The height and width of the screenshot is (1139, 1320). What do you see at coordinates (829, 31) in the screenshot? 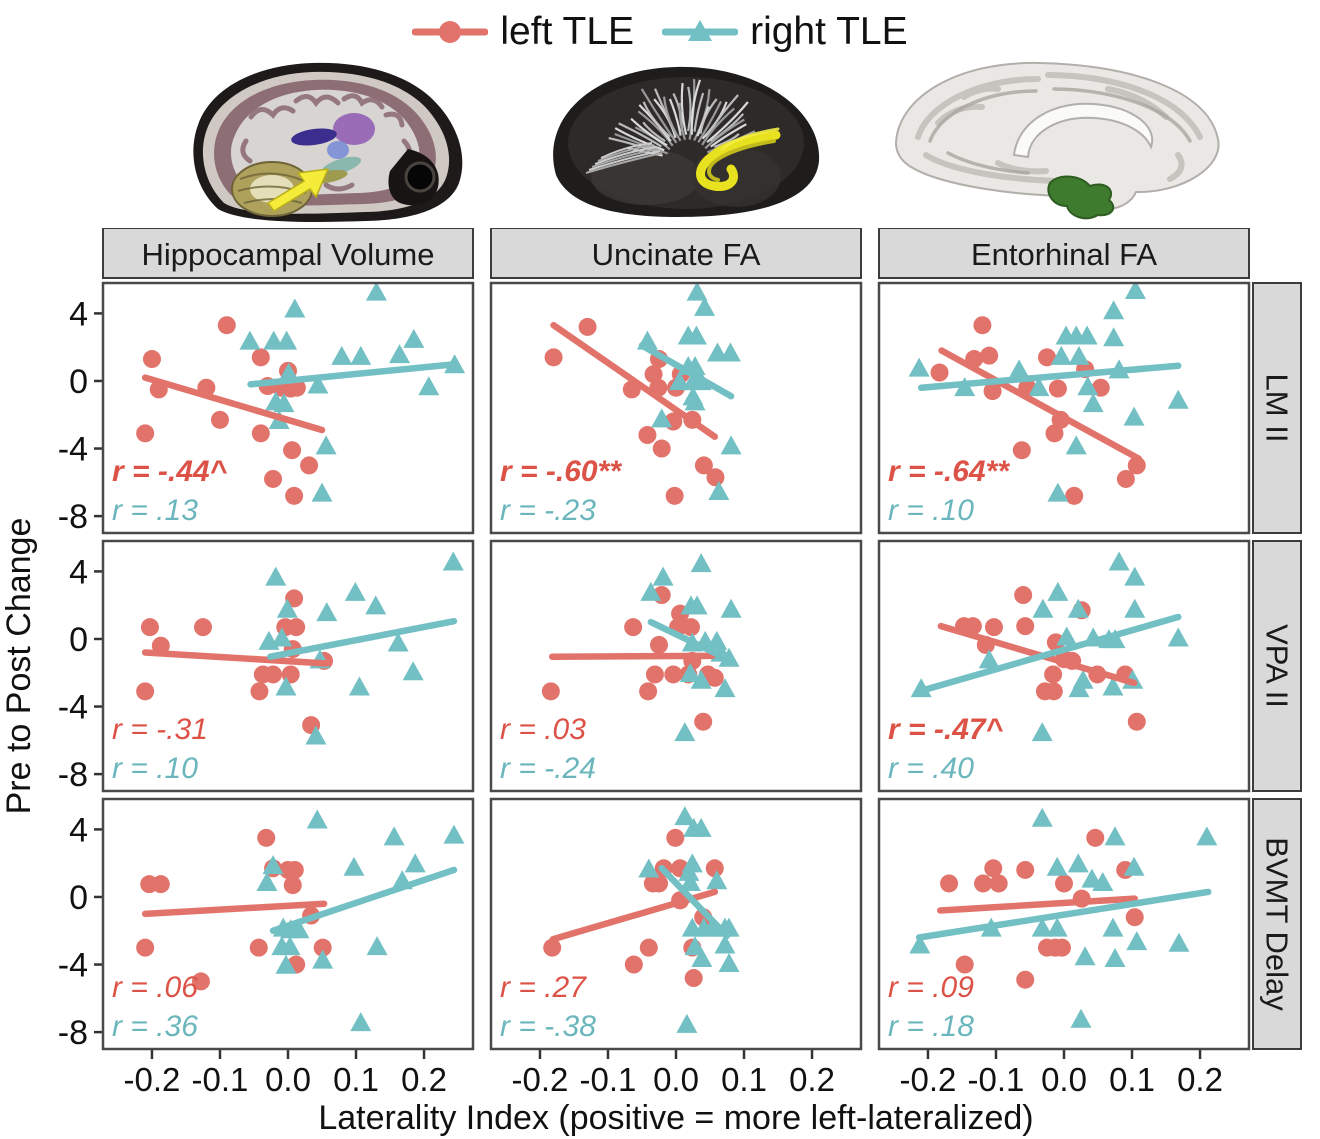
I see `legend-label-right-tle: right TLE` at bounding box center [829, 31].